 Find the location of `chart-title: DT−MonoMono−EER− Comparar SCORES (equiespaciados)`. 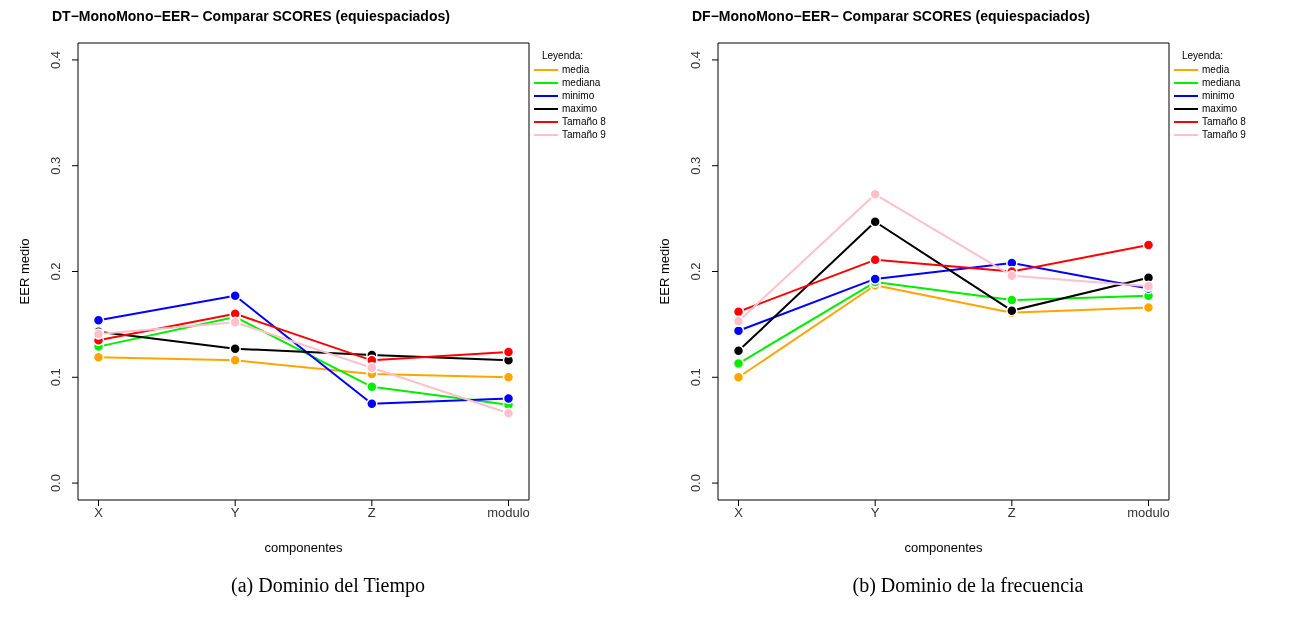

chart-title: DT−MonoMono−EER− Comparar SCORES (equiespaciados) is located at coordinates (251, 17).